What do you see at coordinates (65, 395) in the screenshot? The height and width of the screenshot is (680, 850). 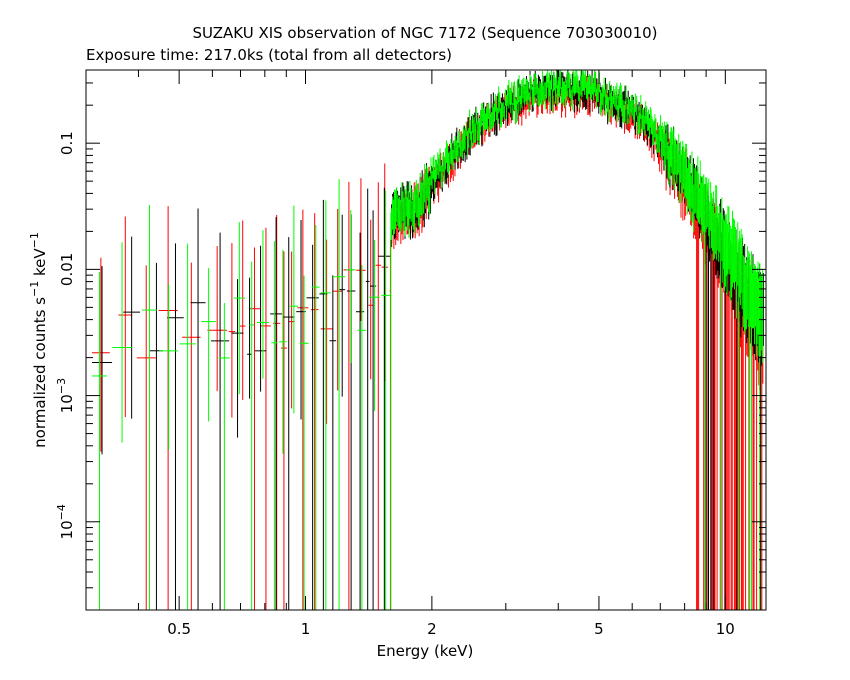 I see `y-tick-label: 10−3` at bounding box center [65, 395].